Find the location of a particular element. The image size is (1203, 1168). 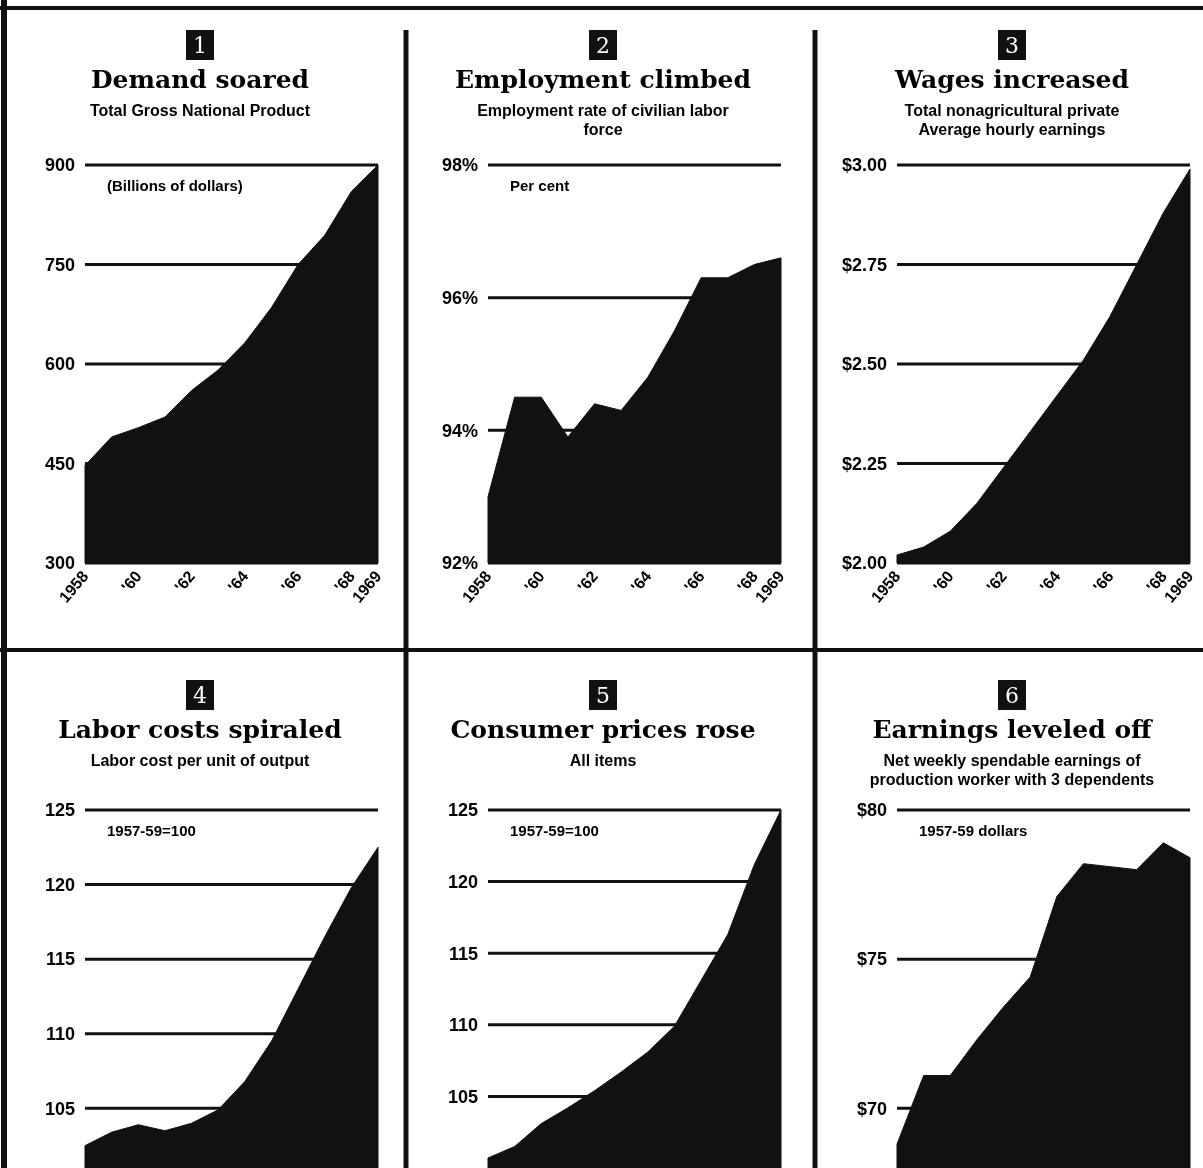

y-axis-title: Per cent is located at coordinates (540, 185).